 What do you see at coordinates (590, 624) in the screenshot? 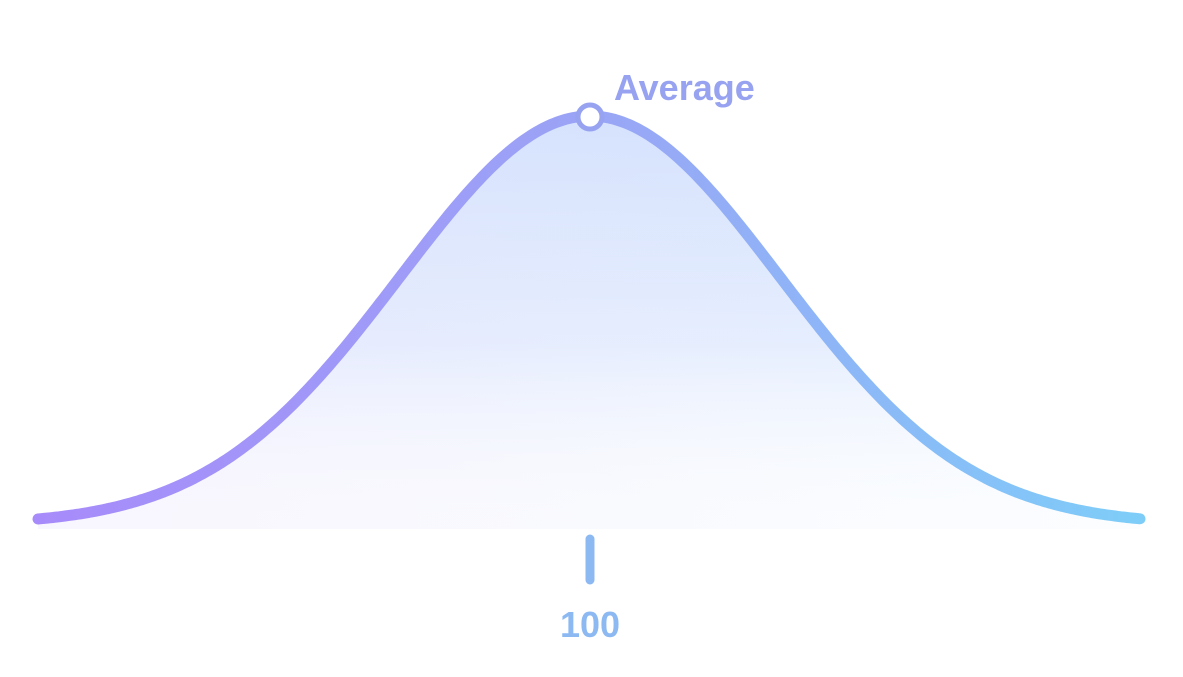
I see `x-tick-label: 100` at bounding box center [590, 624].